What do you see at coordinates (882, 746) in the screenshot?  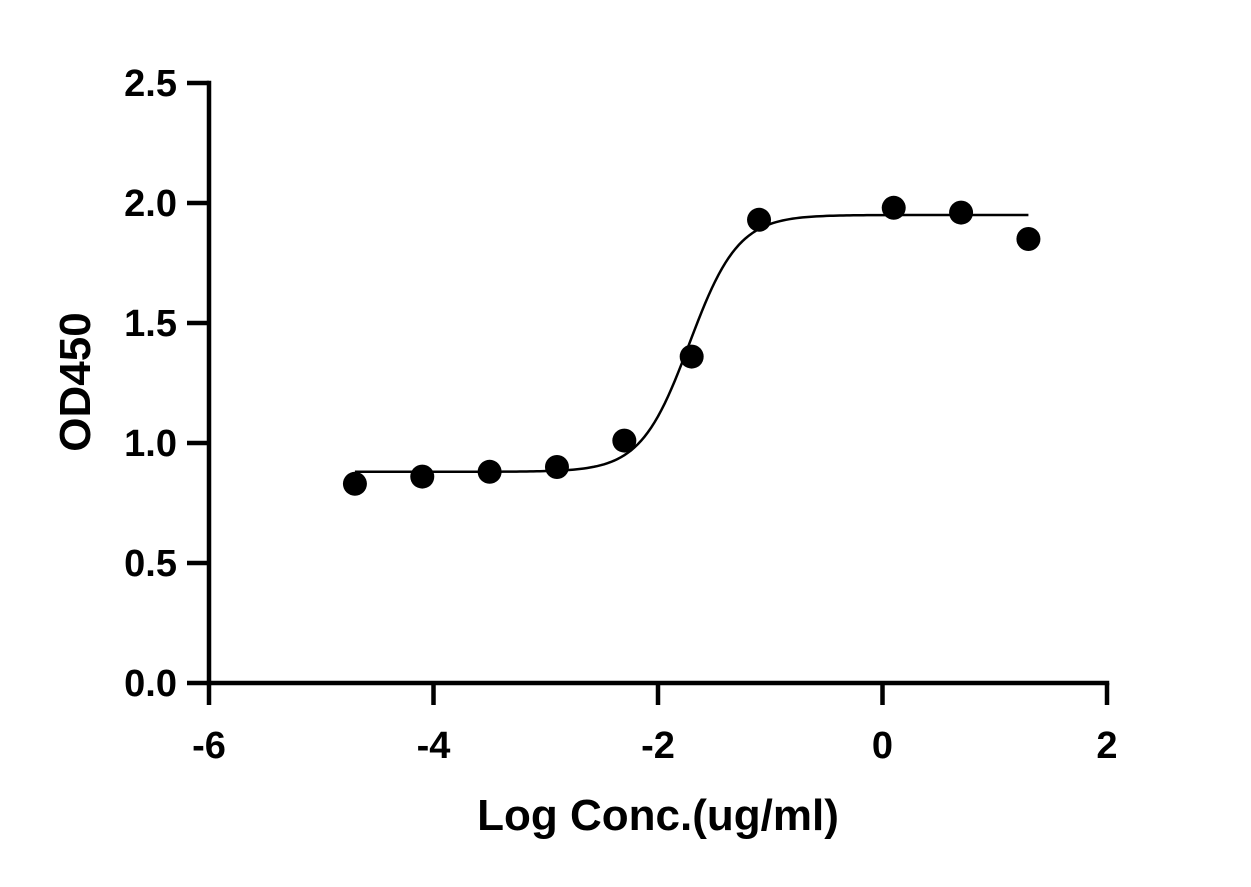 I see `x-tick-label: 0` at bounding box center [882, 746].